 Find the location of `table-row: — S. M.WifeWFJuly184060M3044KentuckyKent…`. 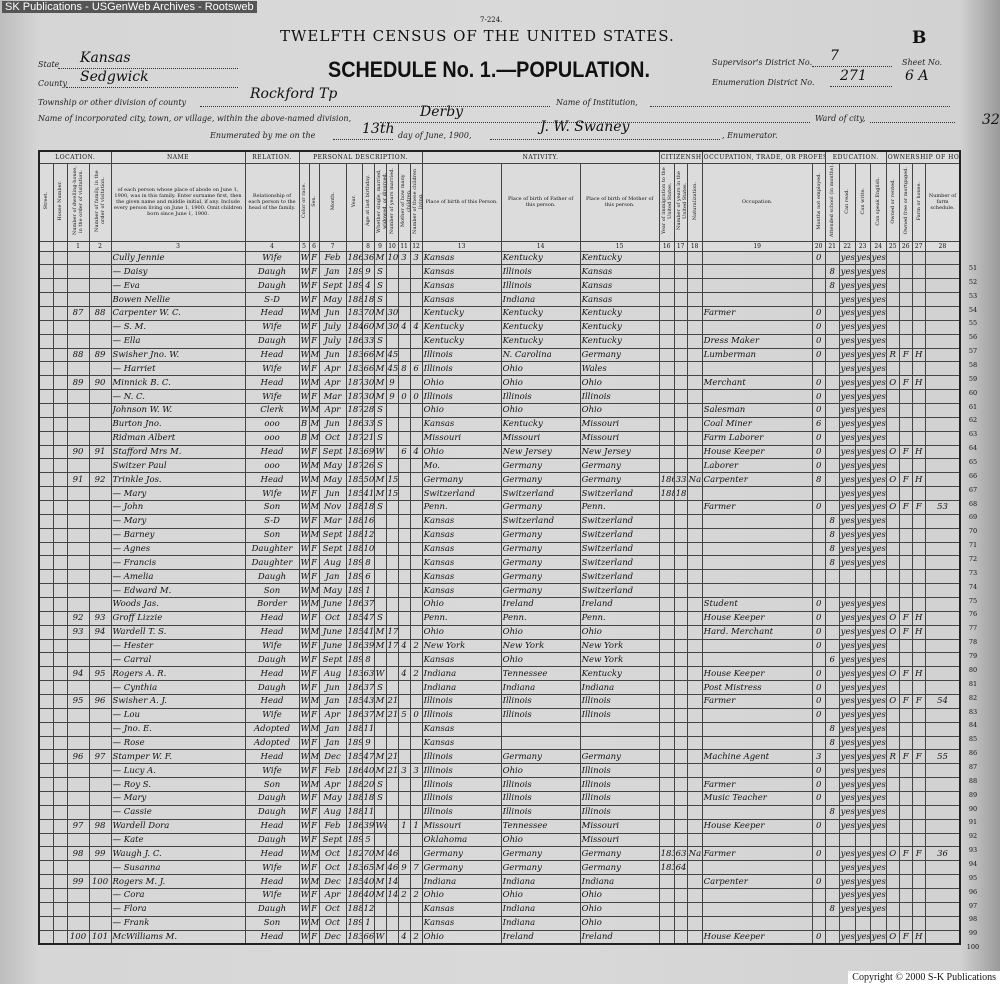

table-row: — S. M.WifeWFJuly184060M3044KentuckyKent… is located at coordinates (499, 327).